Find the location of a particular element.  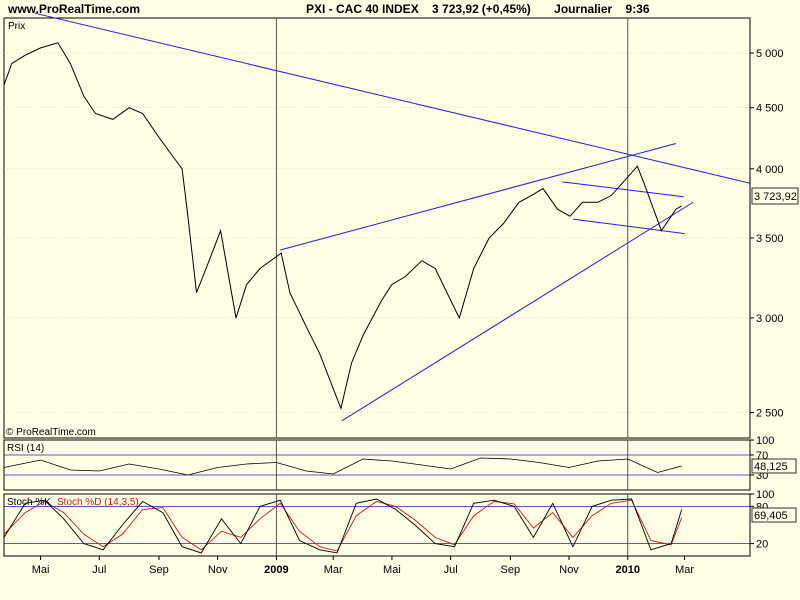

chart-time: 9:36 is located at coordinates (637, 9).